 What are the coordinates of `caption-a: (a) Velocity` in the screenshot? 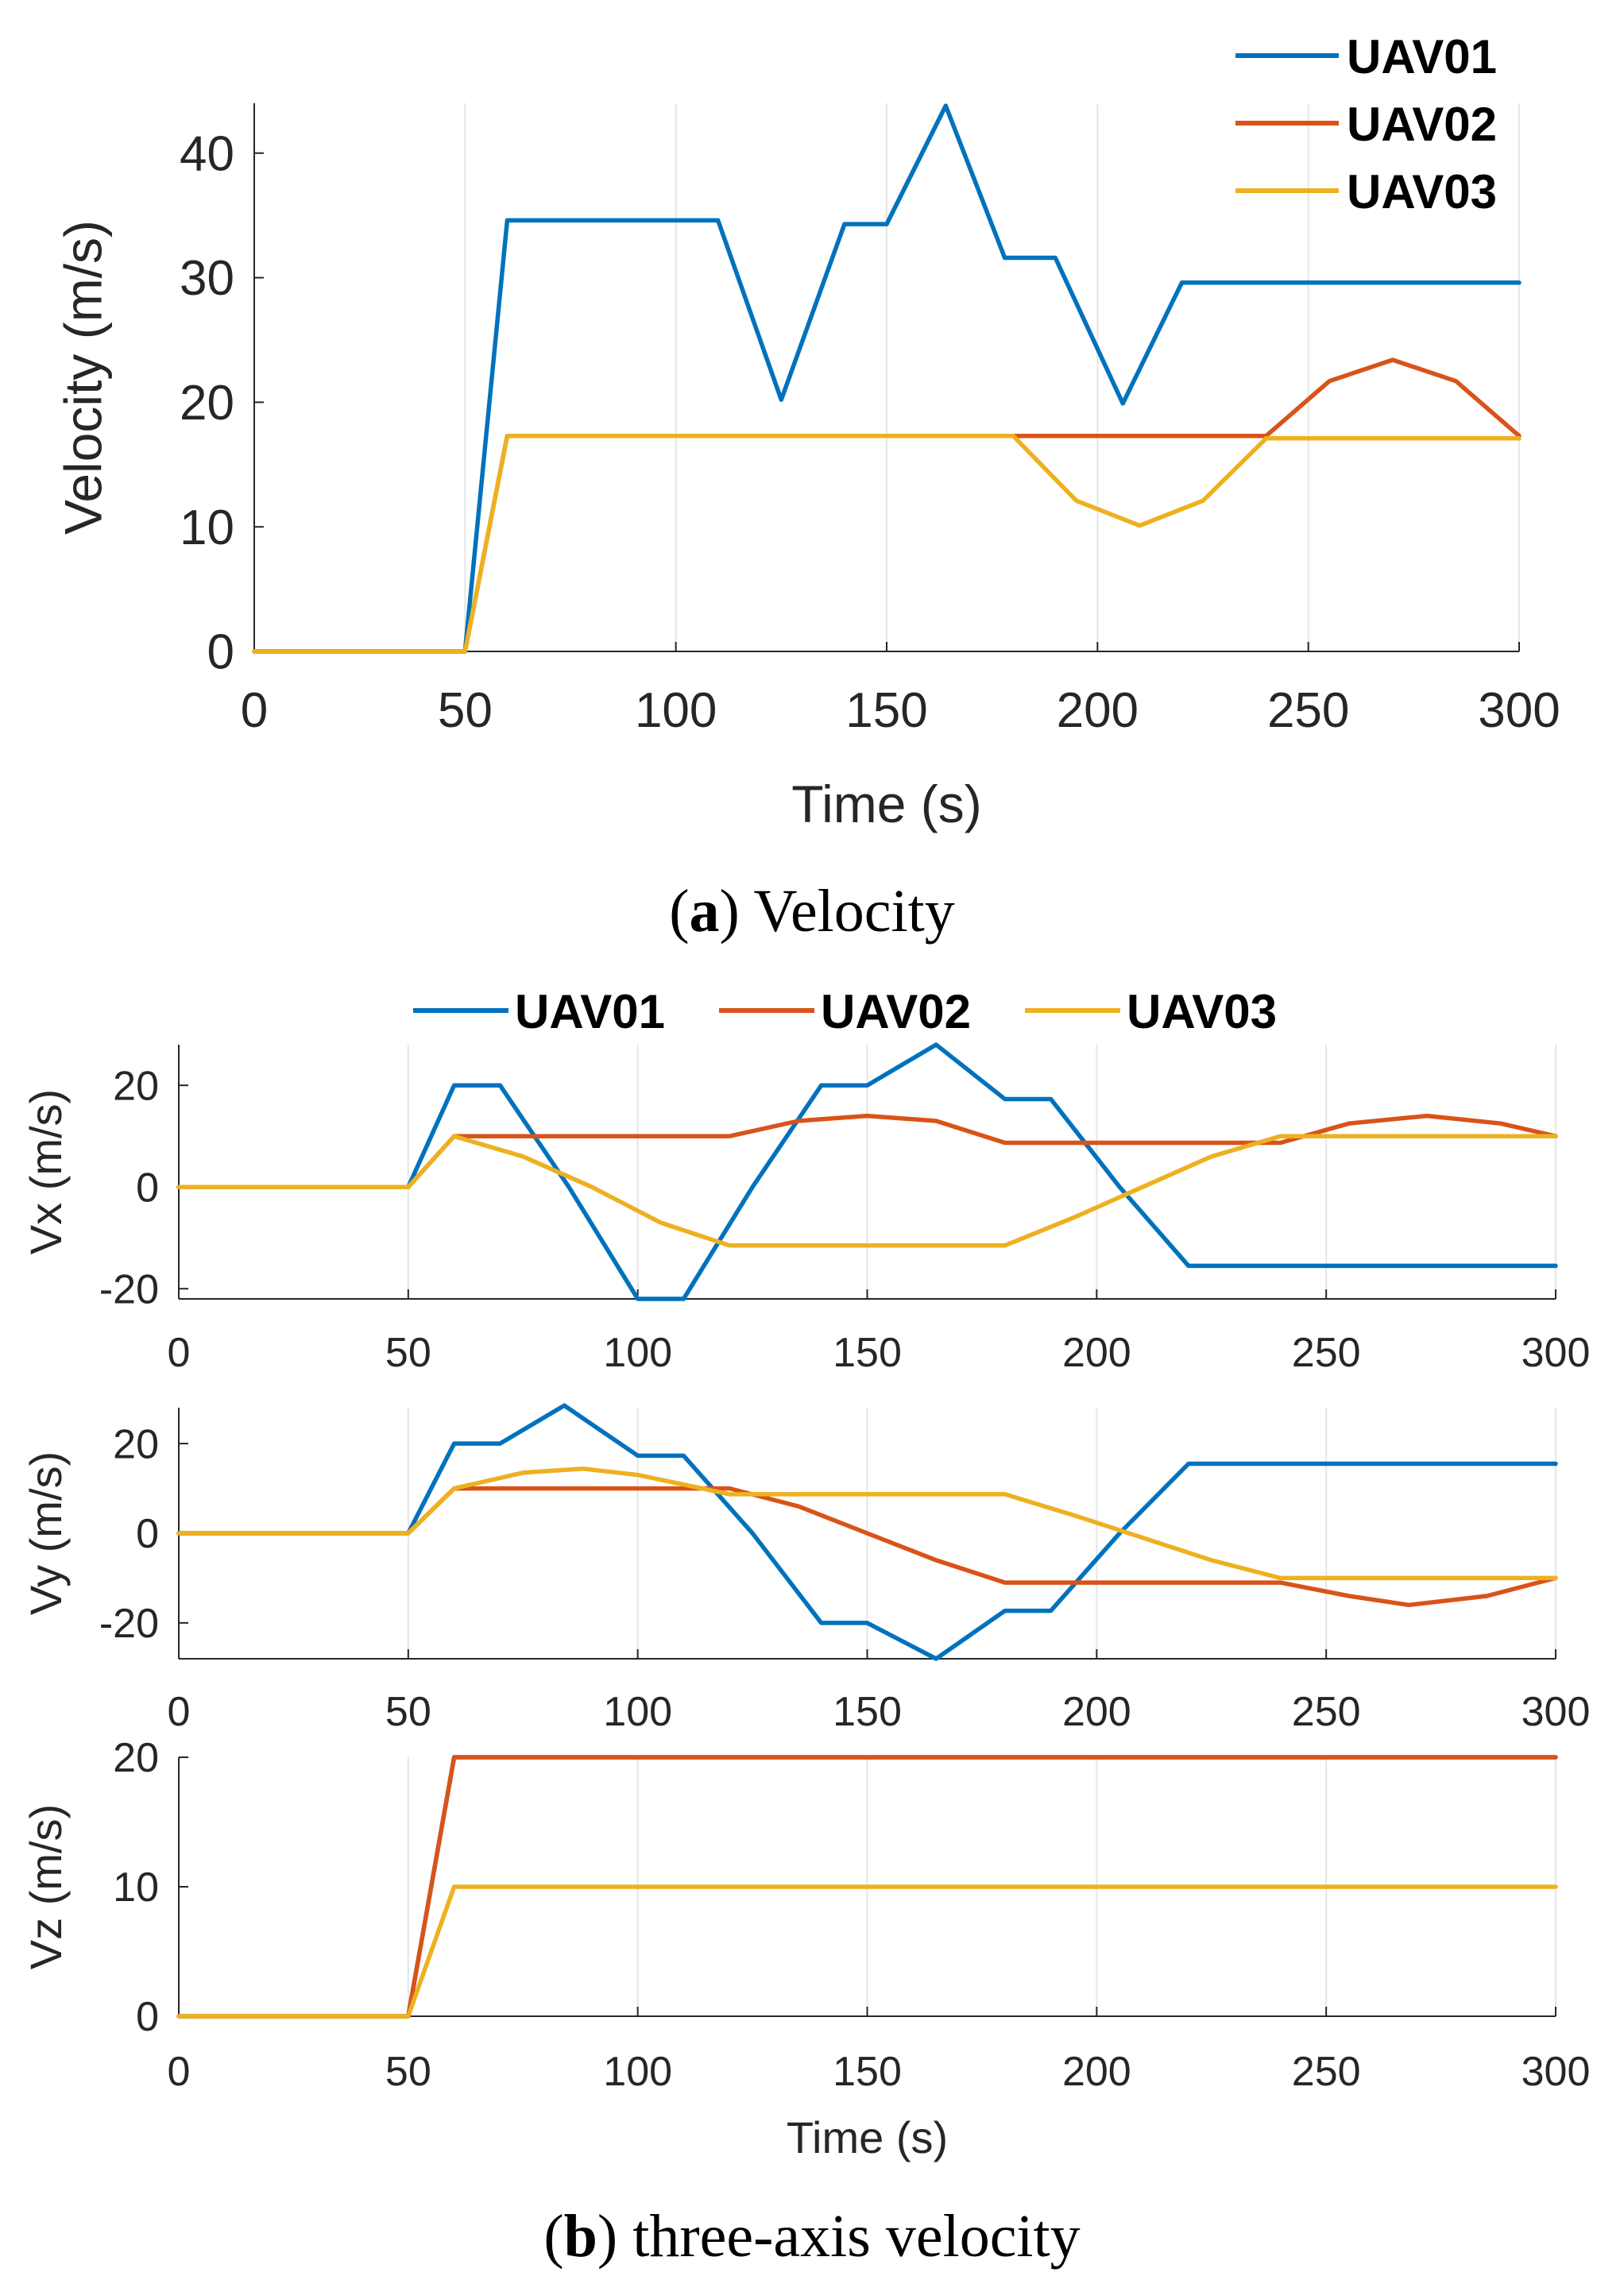 It's located at (812, 912).